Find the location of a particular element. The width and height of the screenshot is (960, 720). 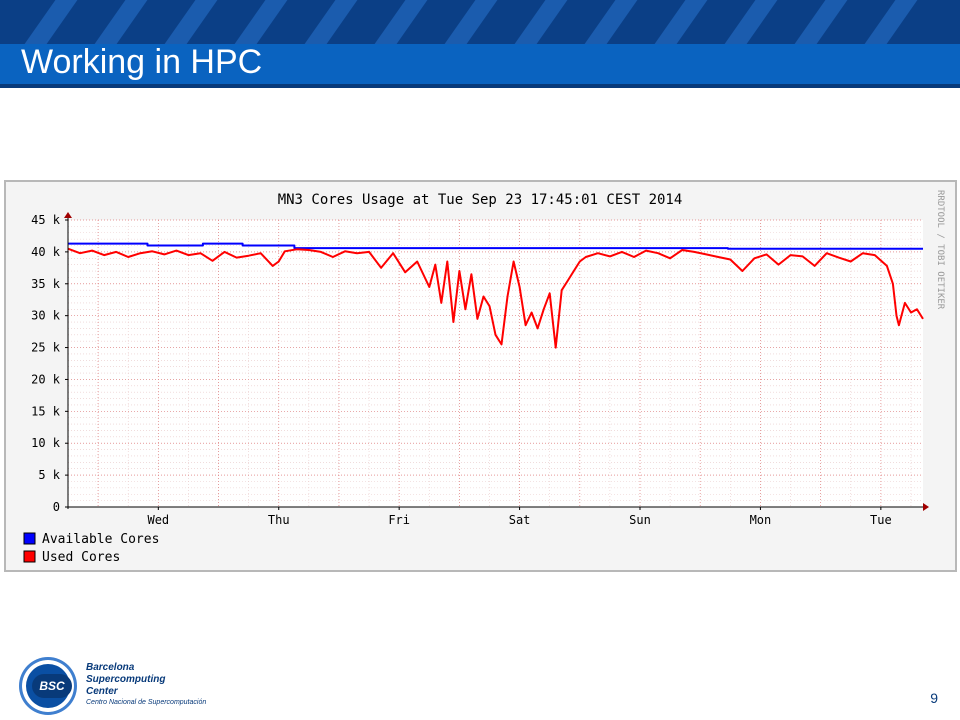

y-tick-label: 15 k is located at coordinates (46, 411).